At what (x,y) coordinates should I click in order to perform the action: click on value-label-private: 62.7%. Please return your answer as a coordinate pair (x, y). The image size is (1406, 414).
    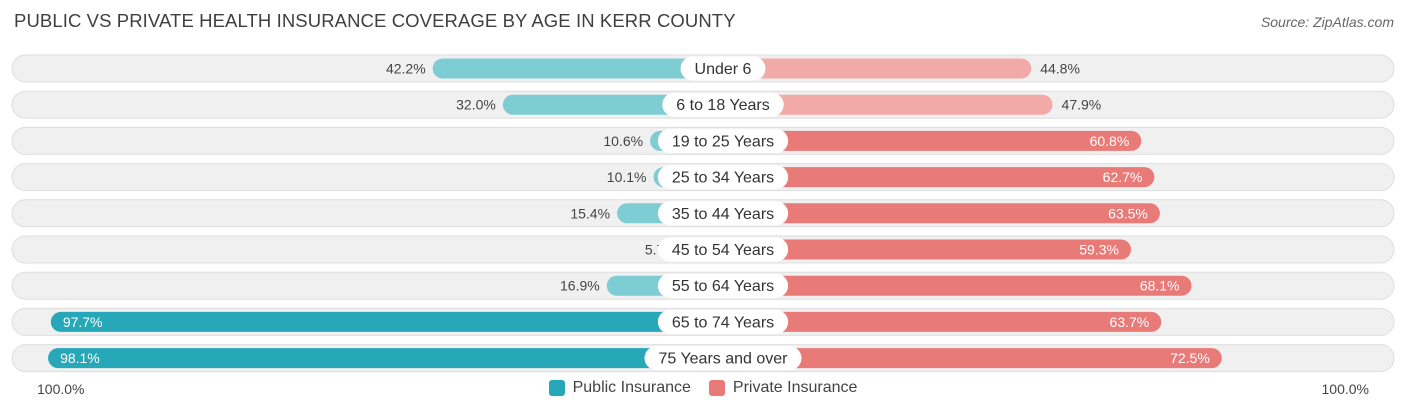
    Looking at the image, I should click on (1123, 177).